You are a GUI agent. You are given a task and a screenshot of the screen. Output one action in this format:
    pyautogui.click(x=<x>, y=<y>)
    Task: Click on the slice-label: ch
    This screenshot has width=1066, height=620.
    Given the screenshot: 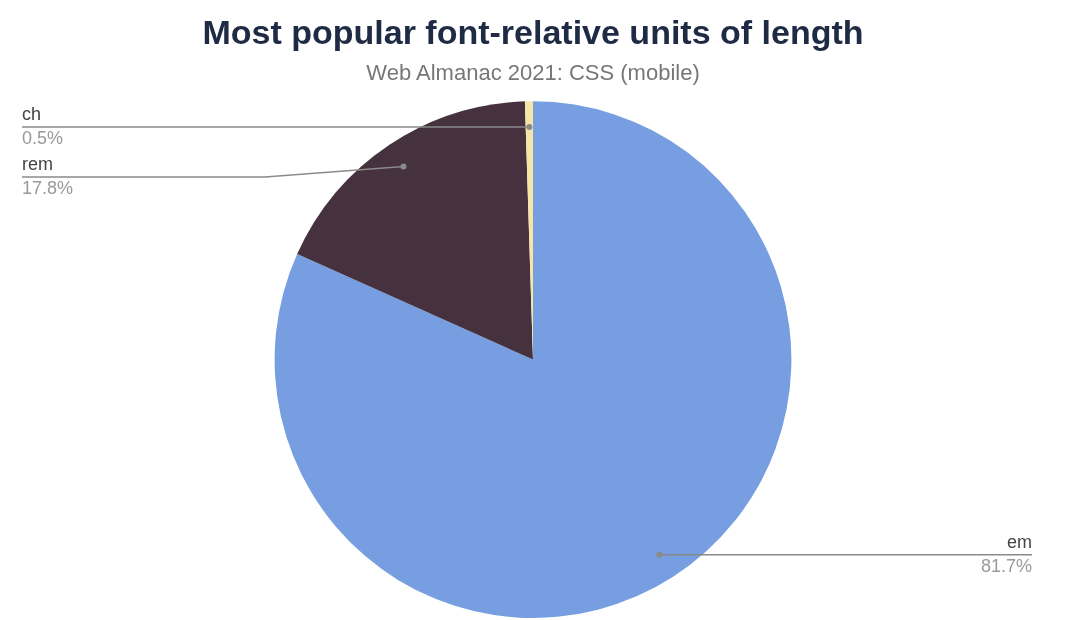 What is the action you would take?
    pyautogui.click(x=32, y=114)
    